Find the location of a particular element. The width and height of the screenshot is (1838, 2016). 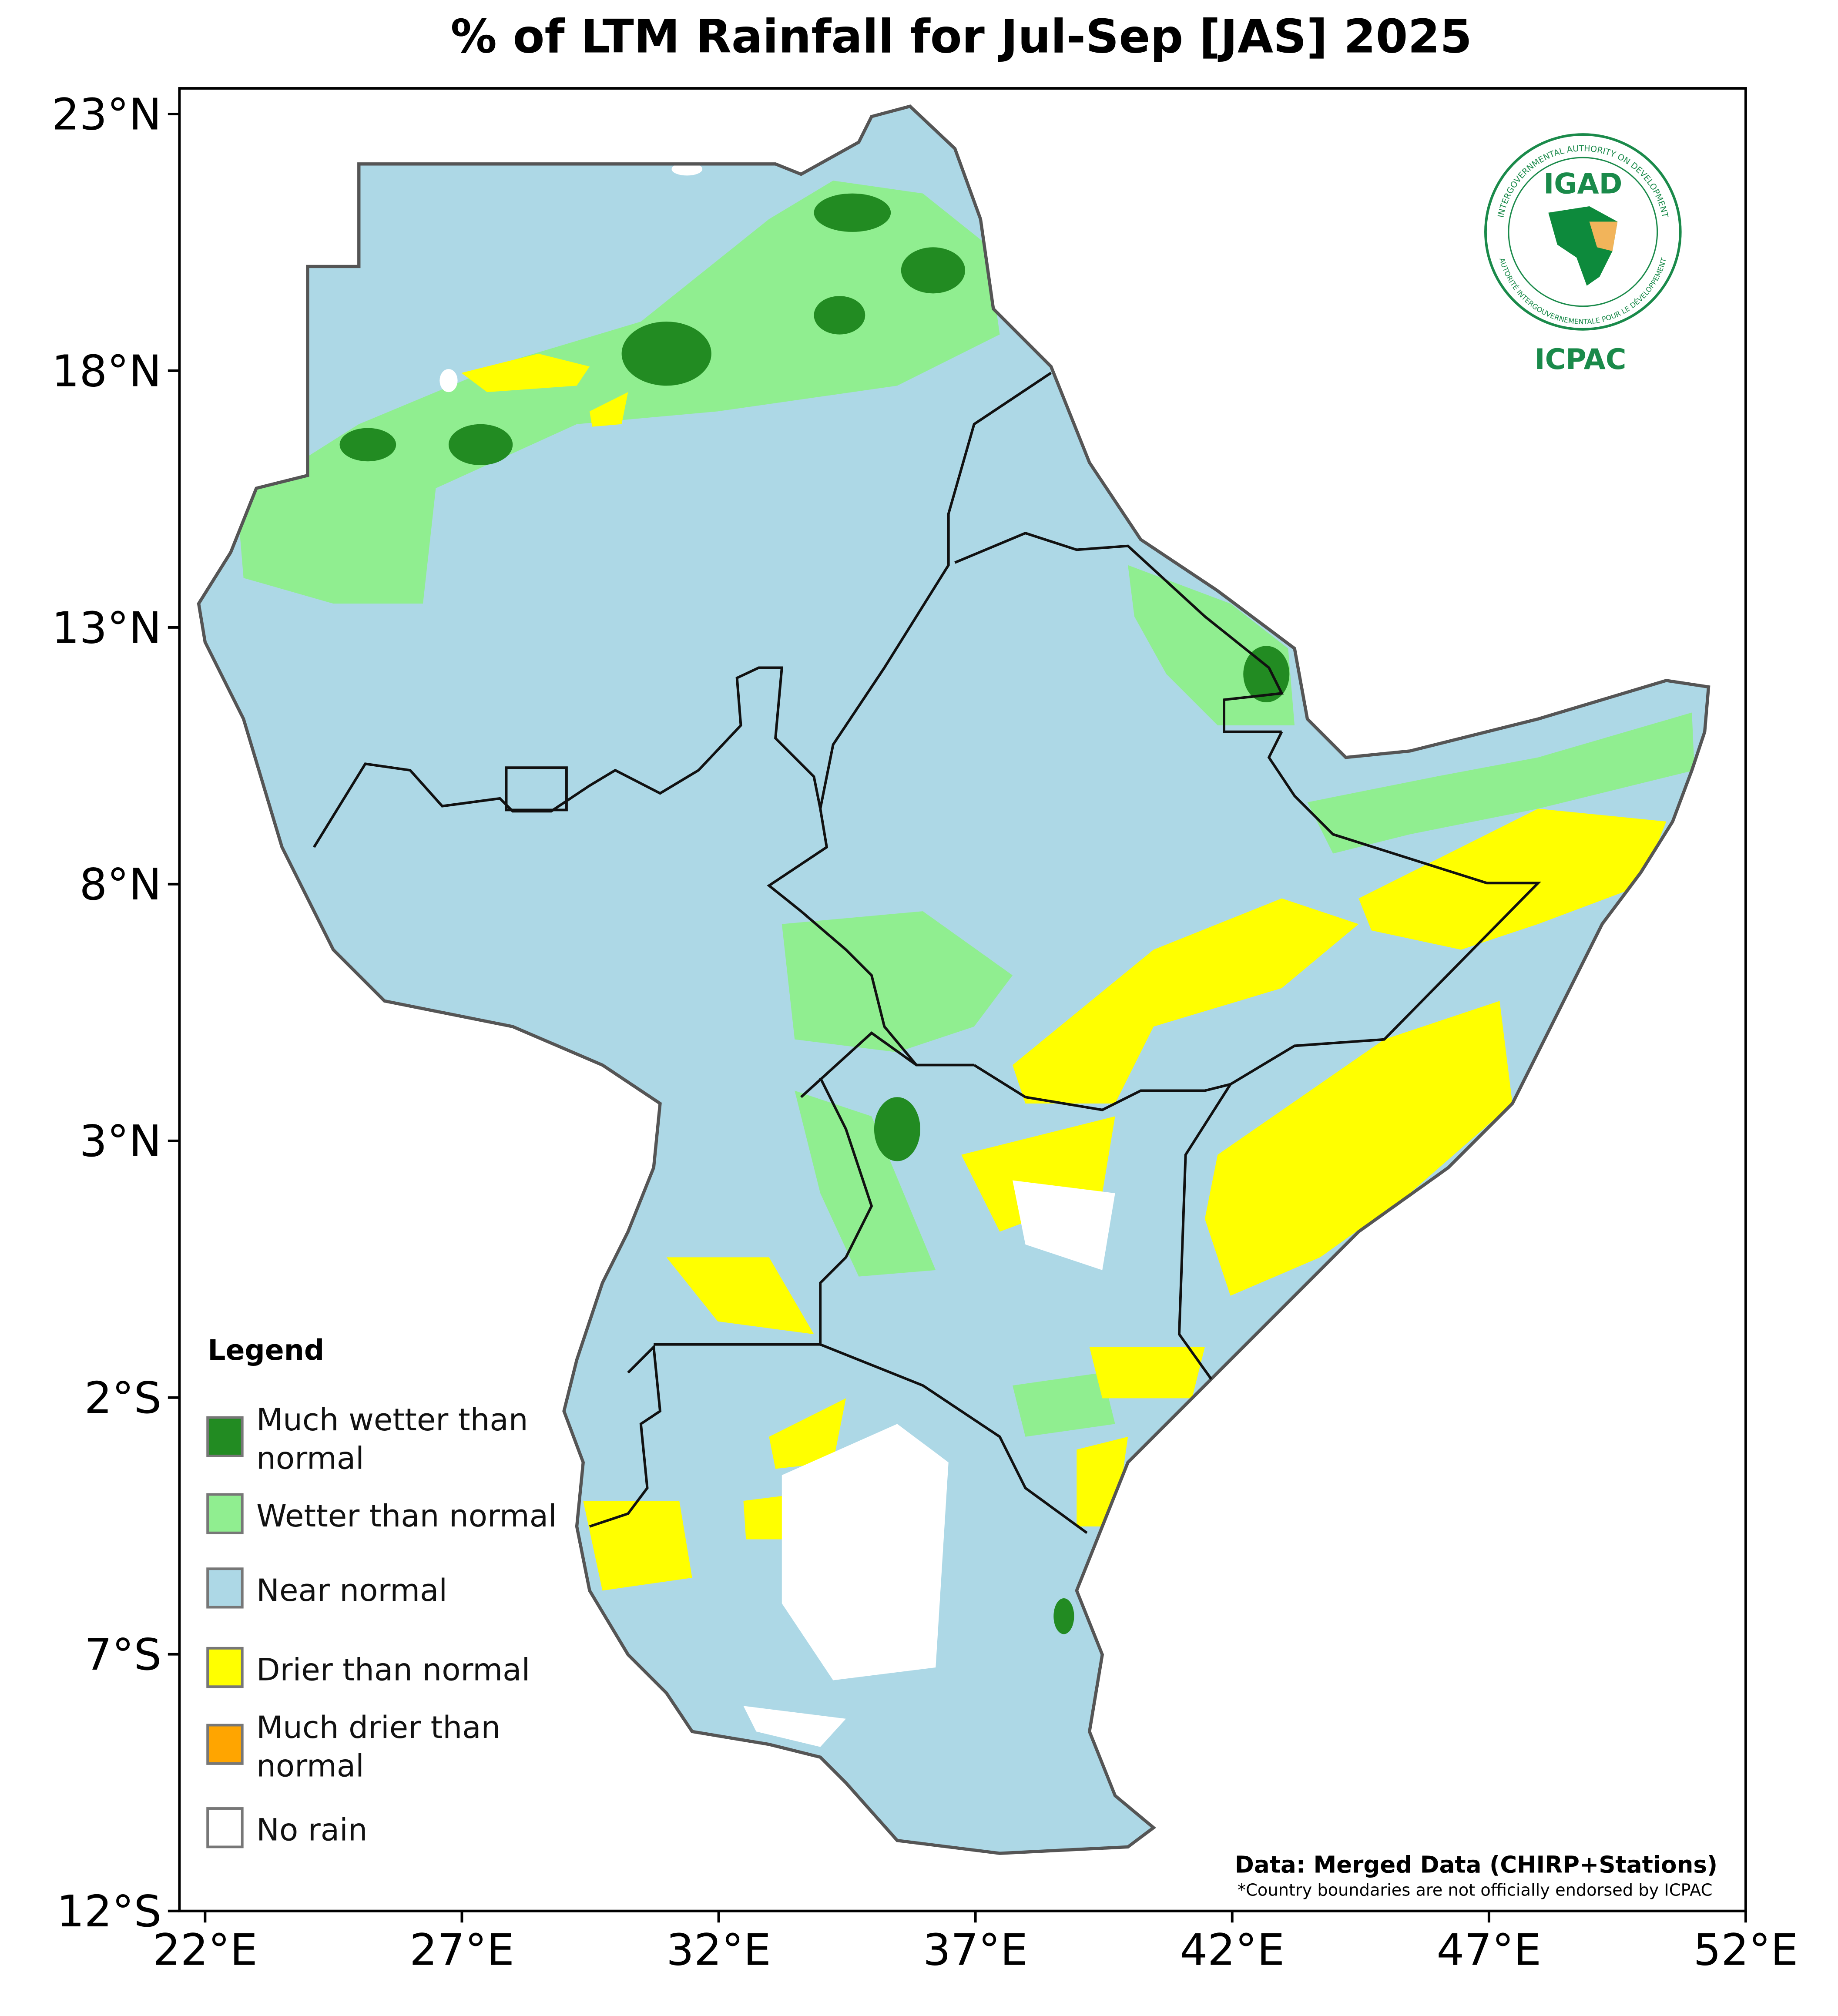

legend-label: No rain is located at coordinates (312, 1830).